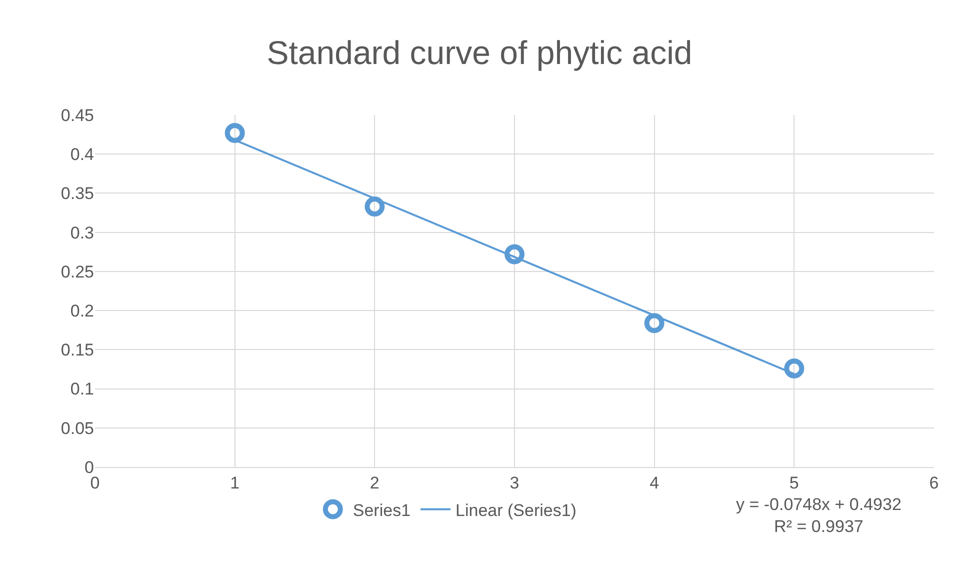 The height and width of the screenshot is (582, 959). Describe the element at coordinates (82, 389) in the screenshot. I see `y-tick-label: 0.1` at that location.